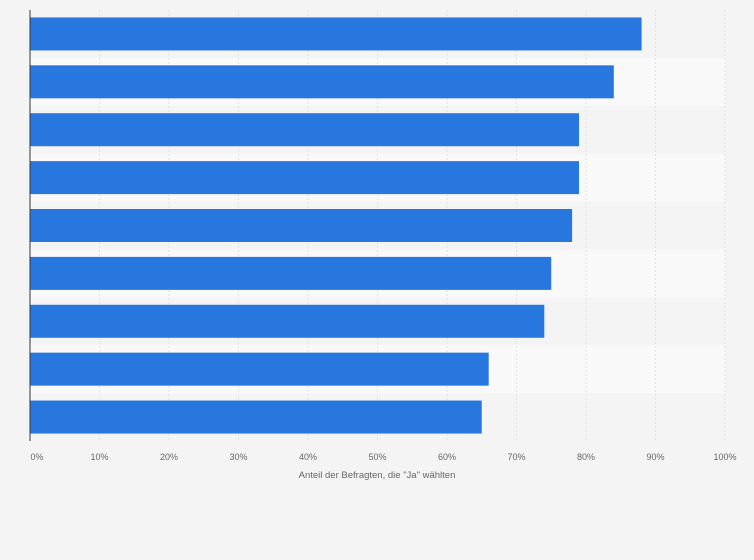  I want to click on x-tick-label: 80%, so click(586, 457).